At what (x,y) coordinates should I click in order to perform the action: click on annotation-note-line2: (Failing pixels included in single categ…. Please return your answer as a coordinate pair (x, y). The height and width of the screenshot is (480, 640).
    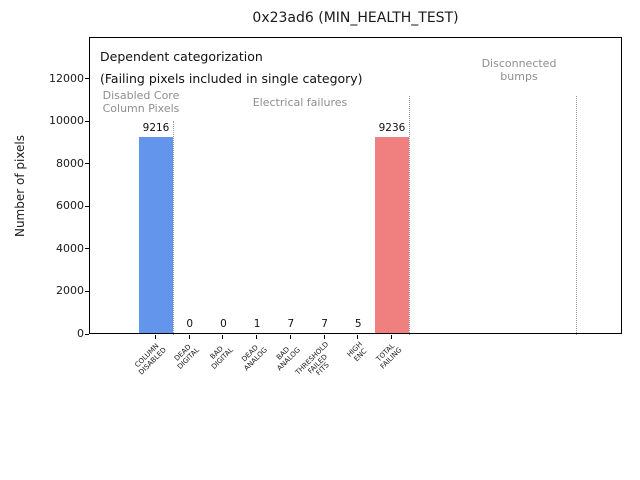
    Looking at the image, I should click on (231, 78).